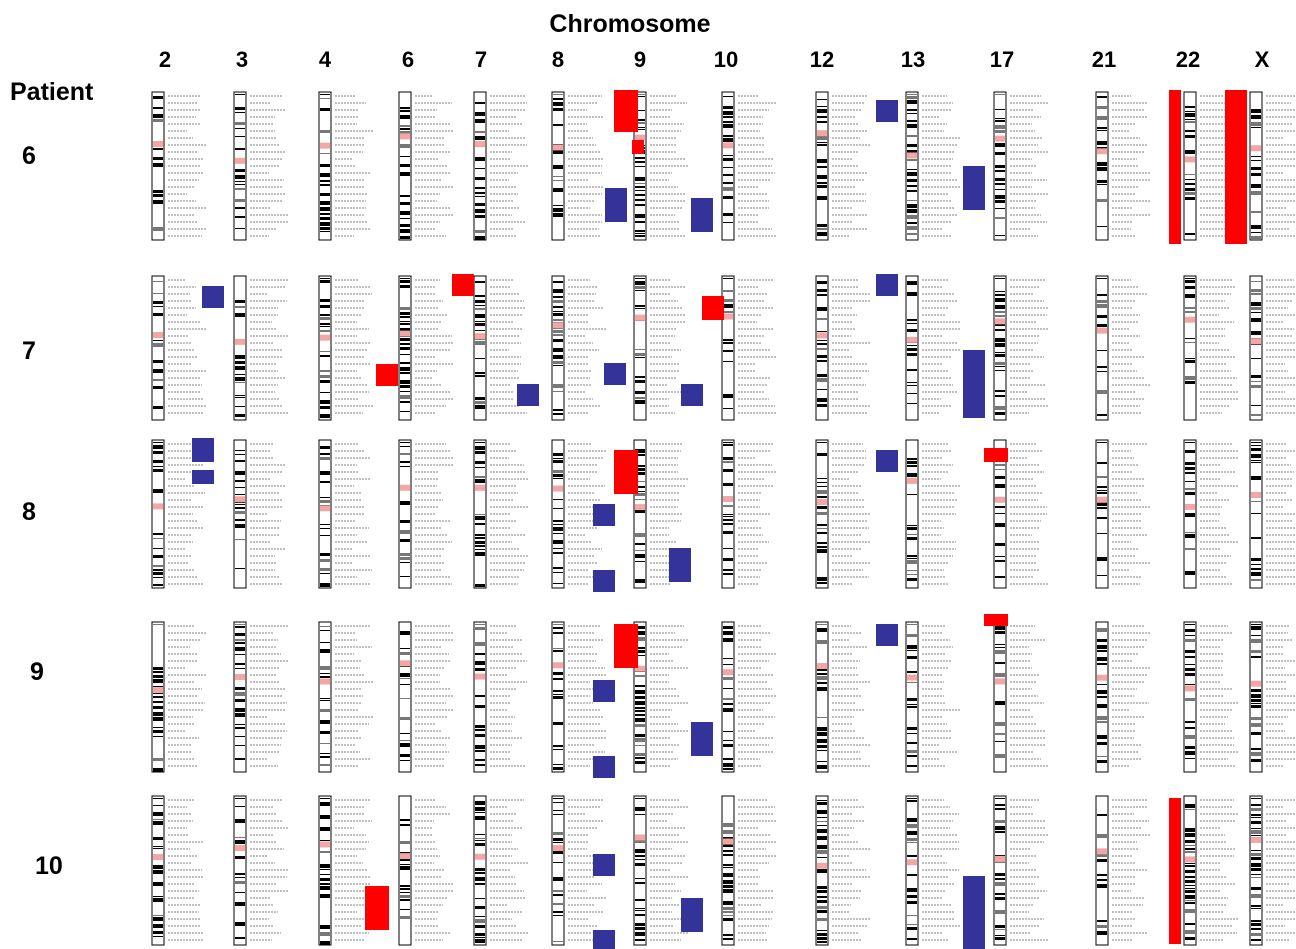 This screenshot has width=1296, height=949. I want to click on patient-label-8: 8, so click(29, 512).